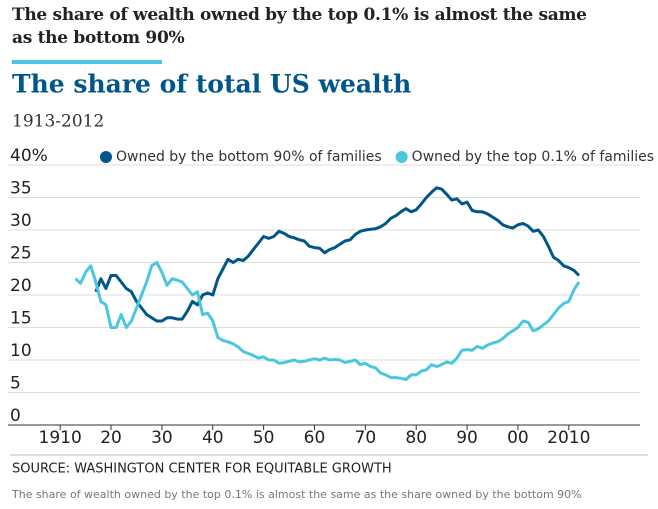 The height and width of the screenshot is (509, 658). What do you see at coordinates (518, 438) in the screenshot?
I see `x-tick-label: 00` at bounding box center [518, 438].